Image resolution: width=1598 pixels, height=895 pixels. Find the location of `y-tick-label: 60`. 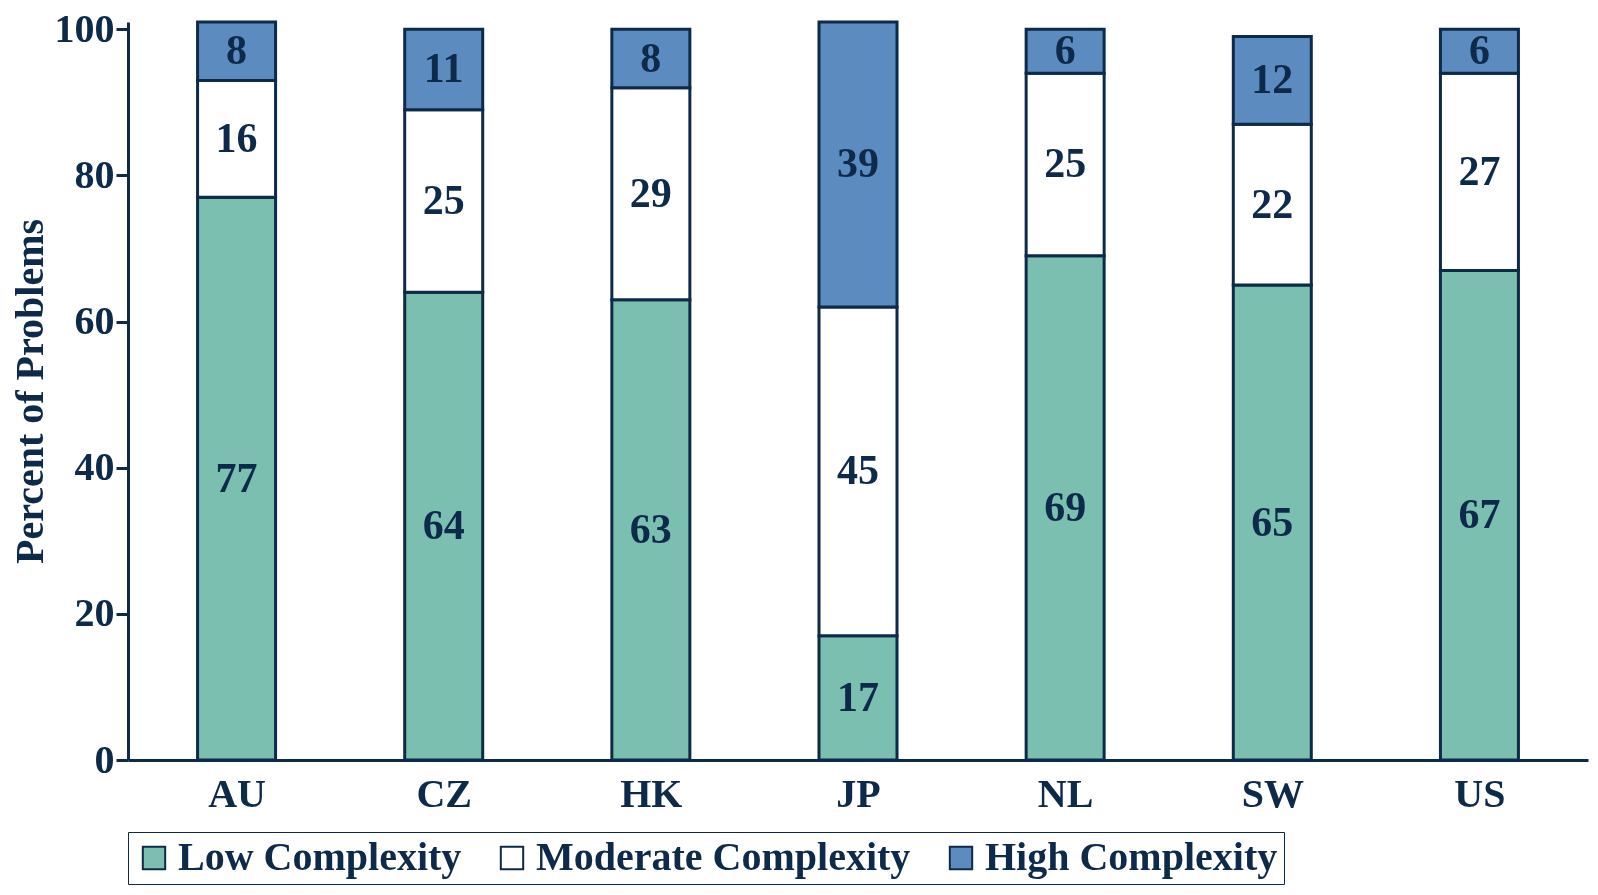

y-tick-label: 60 is located at coordinates (94, 321).